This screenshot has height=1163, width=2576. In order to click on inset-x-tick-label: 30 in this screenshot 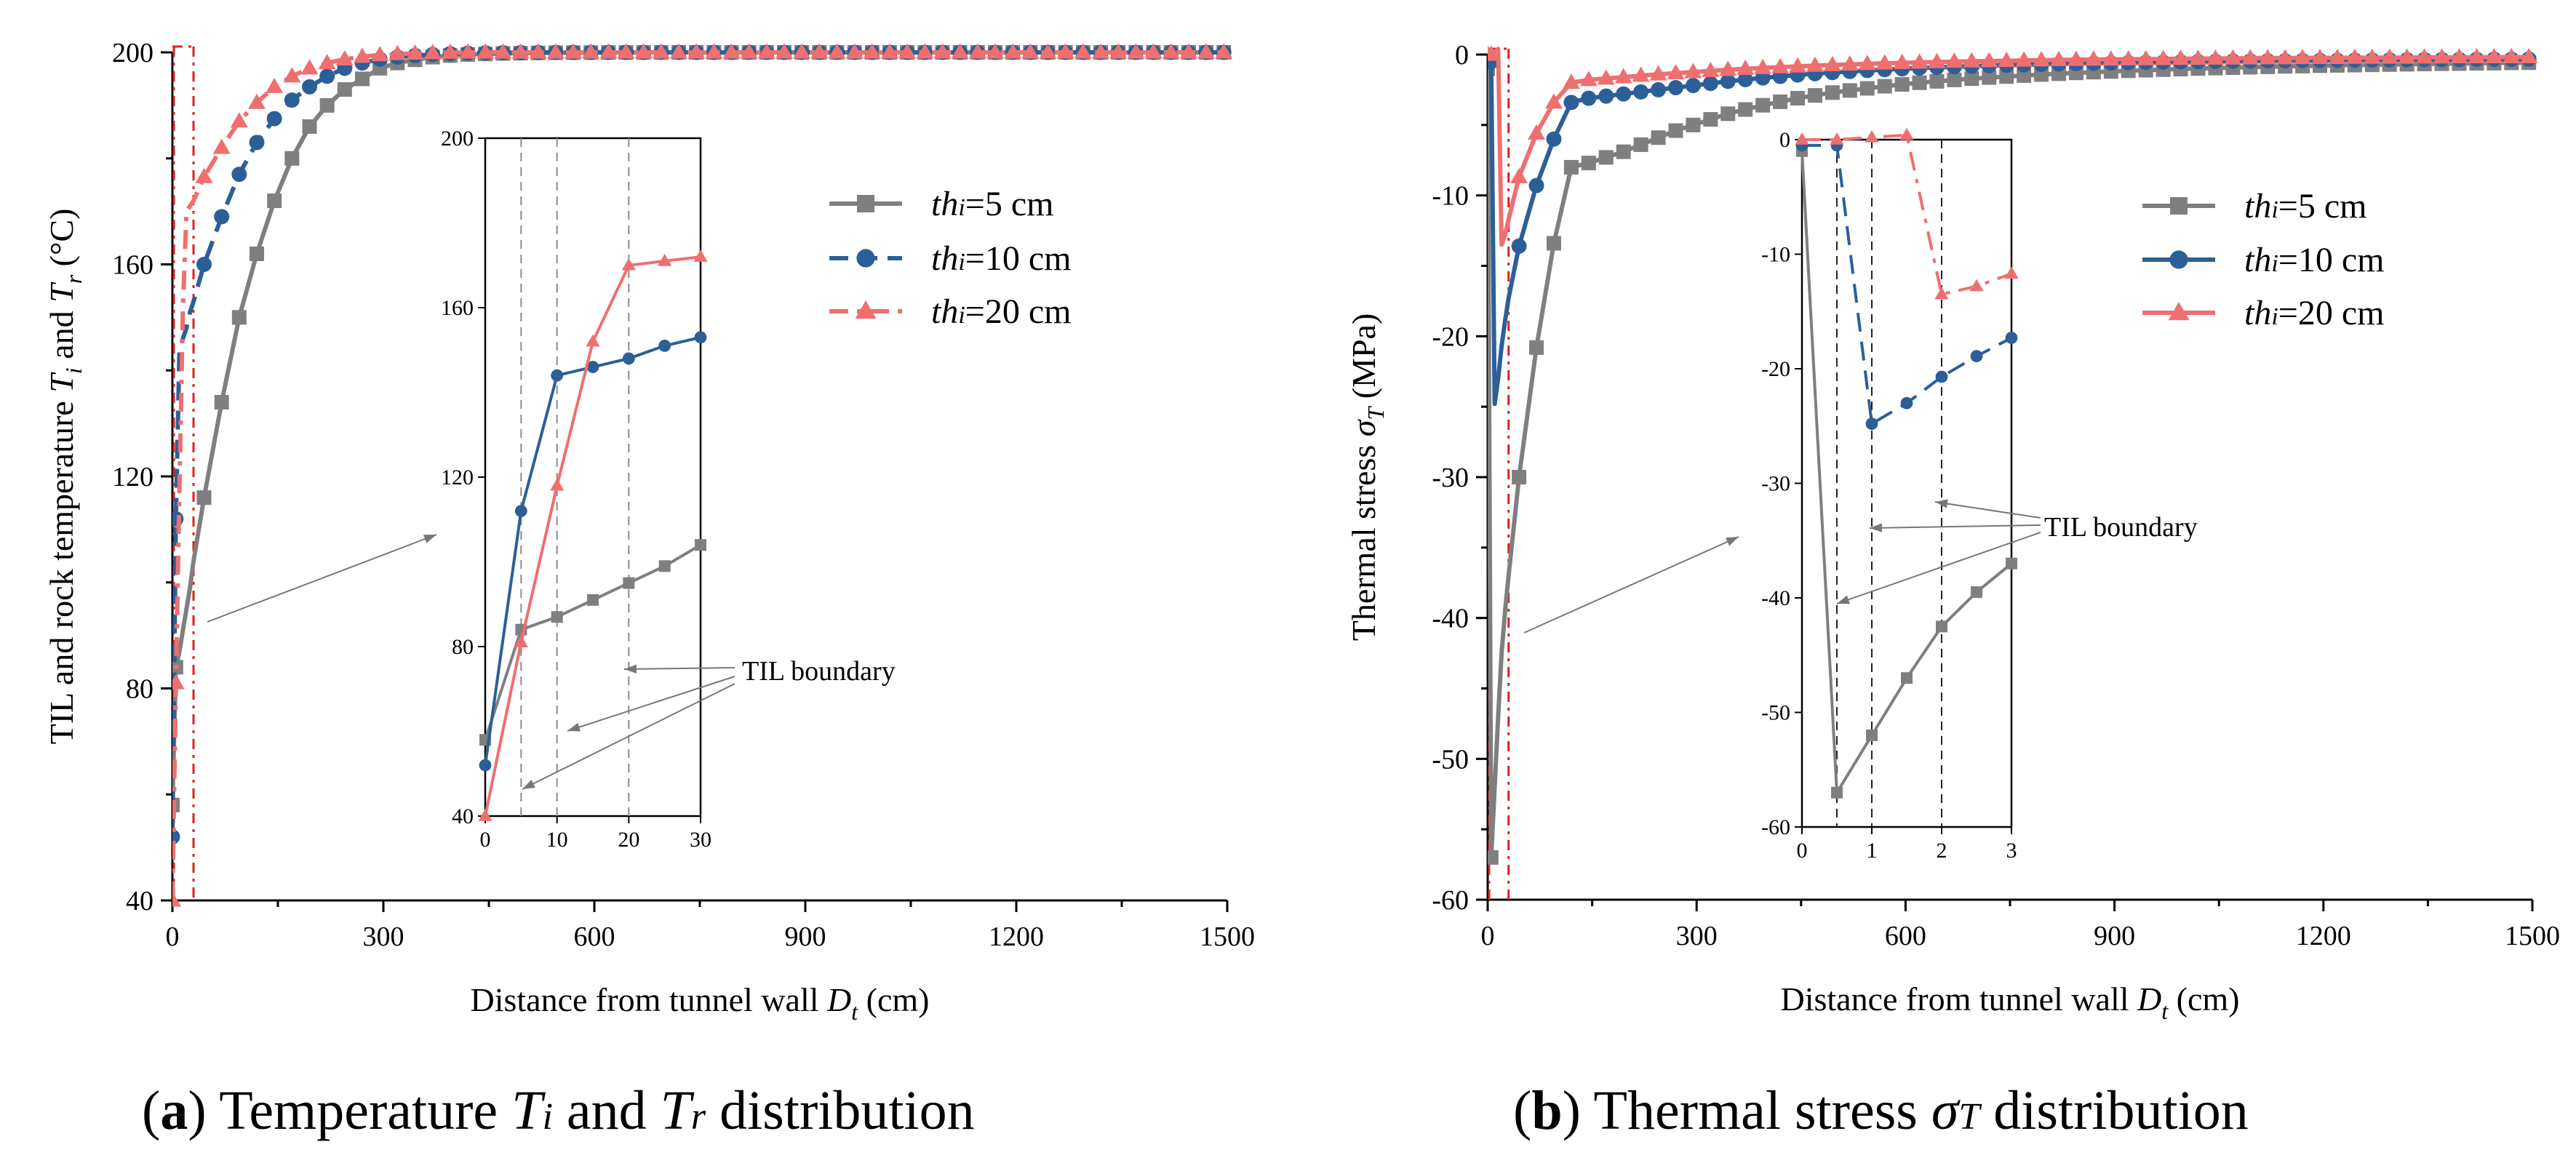, I will do `click(700, 840)`.